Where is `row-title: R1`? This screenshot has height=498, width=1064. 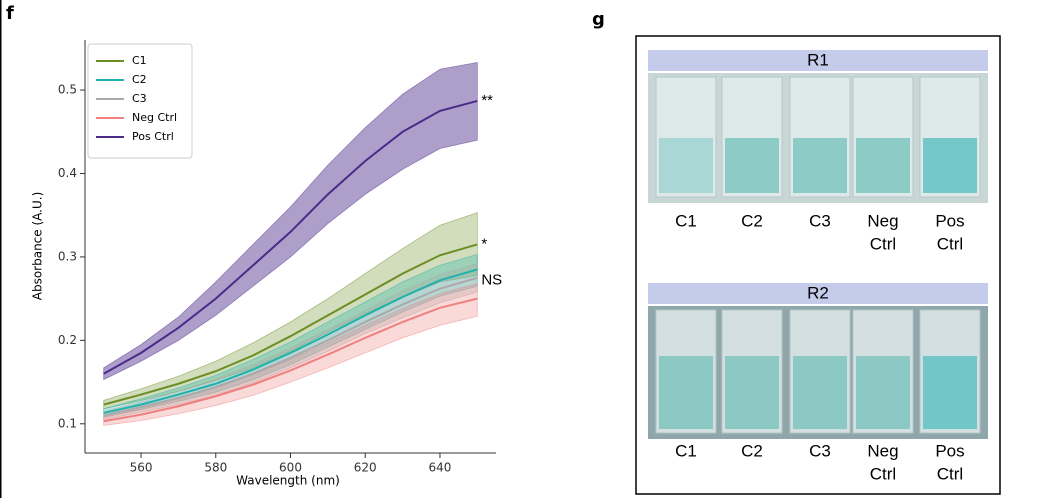 row-title: R1 is located at coordinates (818, 59).